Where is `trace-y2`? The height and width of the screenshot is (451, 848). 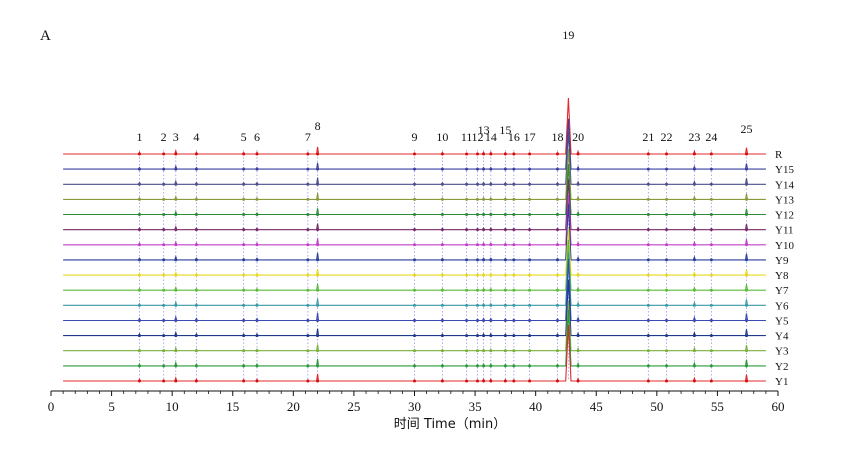
trace-y2 is located at coordinates (414, 338).